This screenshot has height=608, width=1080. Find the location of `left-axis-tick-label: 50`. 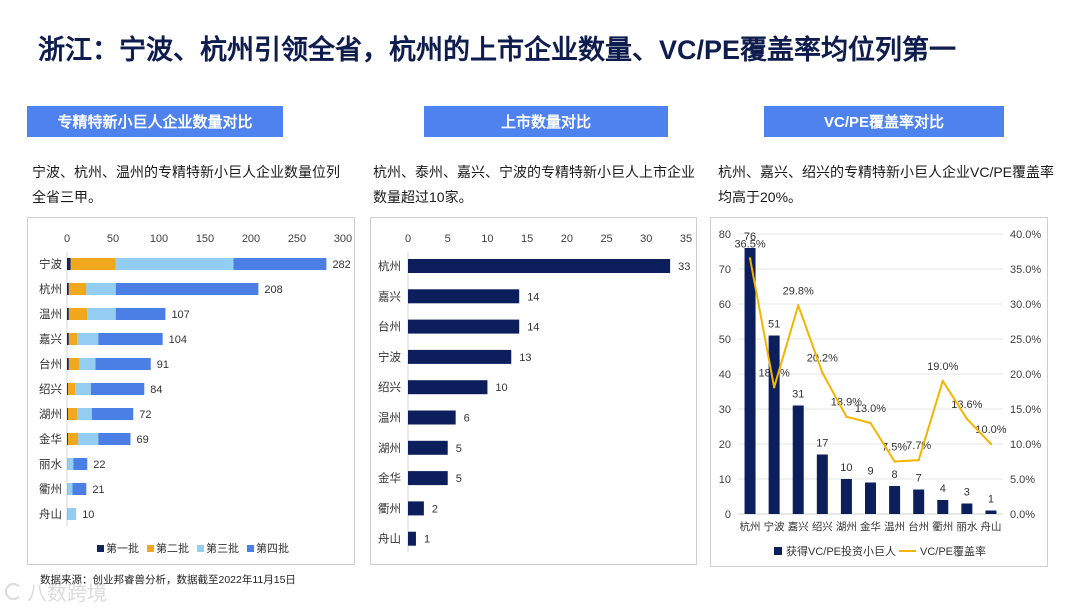

left-axis-tick-label: 50 is located at coordinates (725, 340).